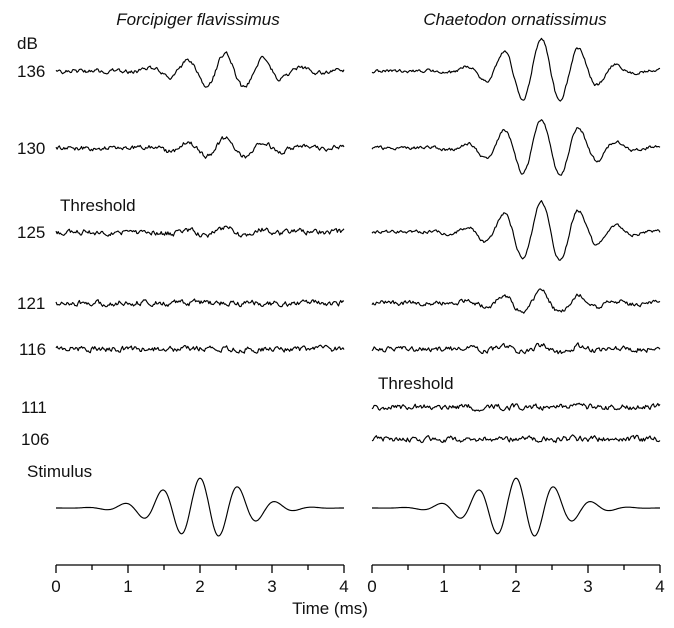 This screenshot has height=628, width=674. Describe the element at coordinates (330, 608) in the screenshot. I see `x-axis-label: Time (ms)` at that location.